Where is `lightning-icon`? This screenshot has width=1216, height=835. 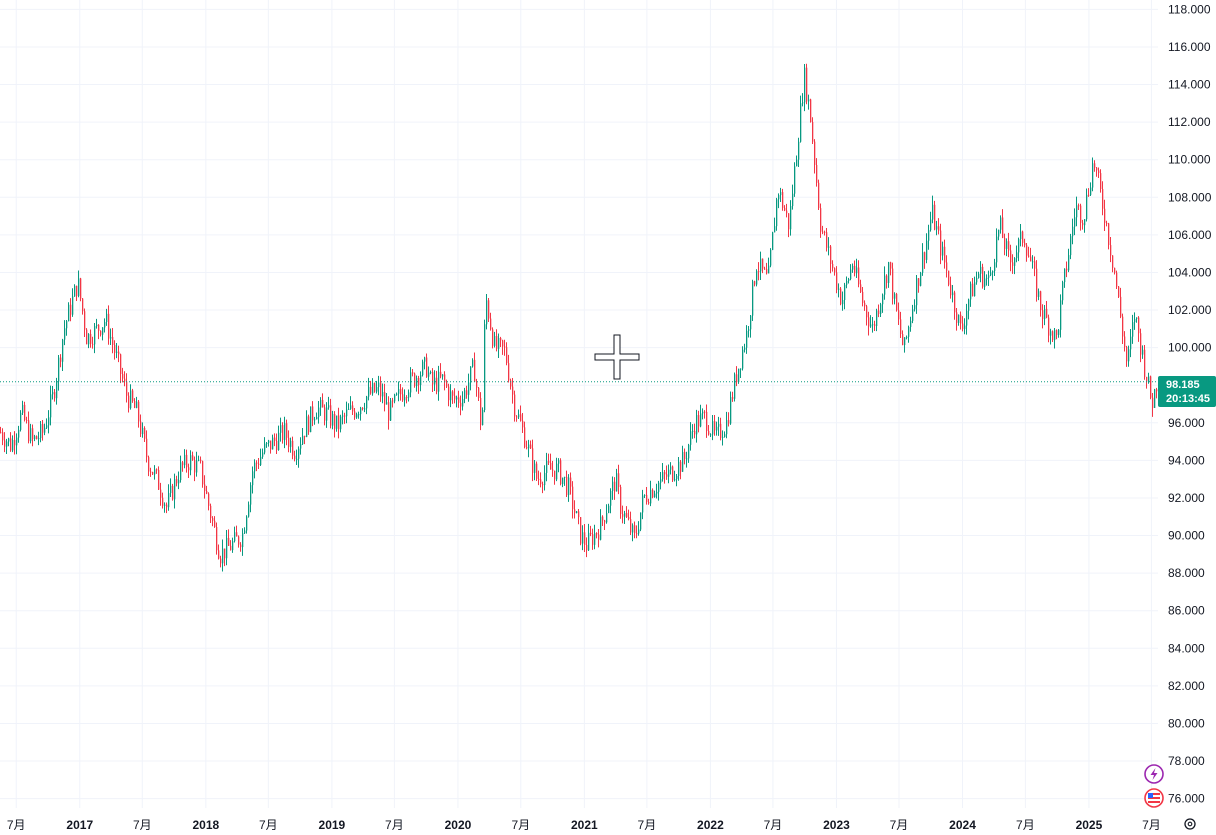 lightning-icon is located at coordinates (1154, 774).